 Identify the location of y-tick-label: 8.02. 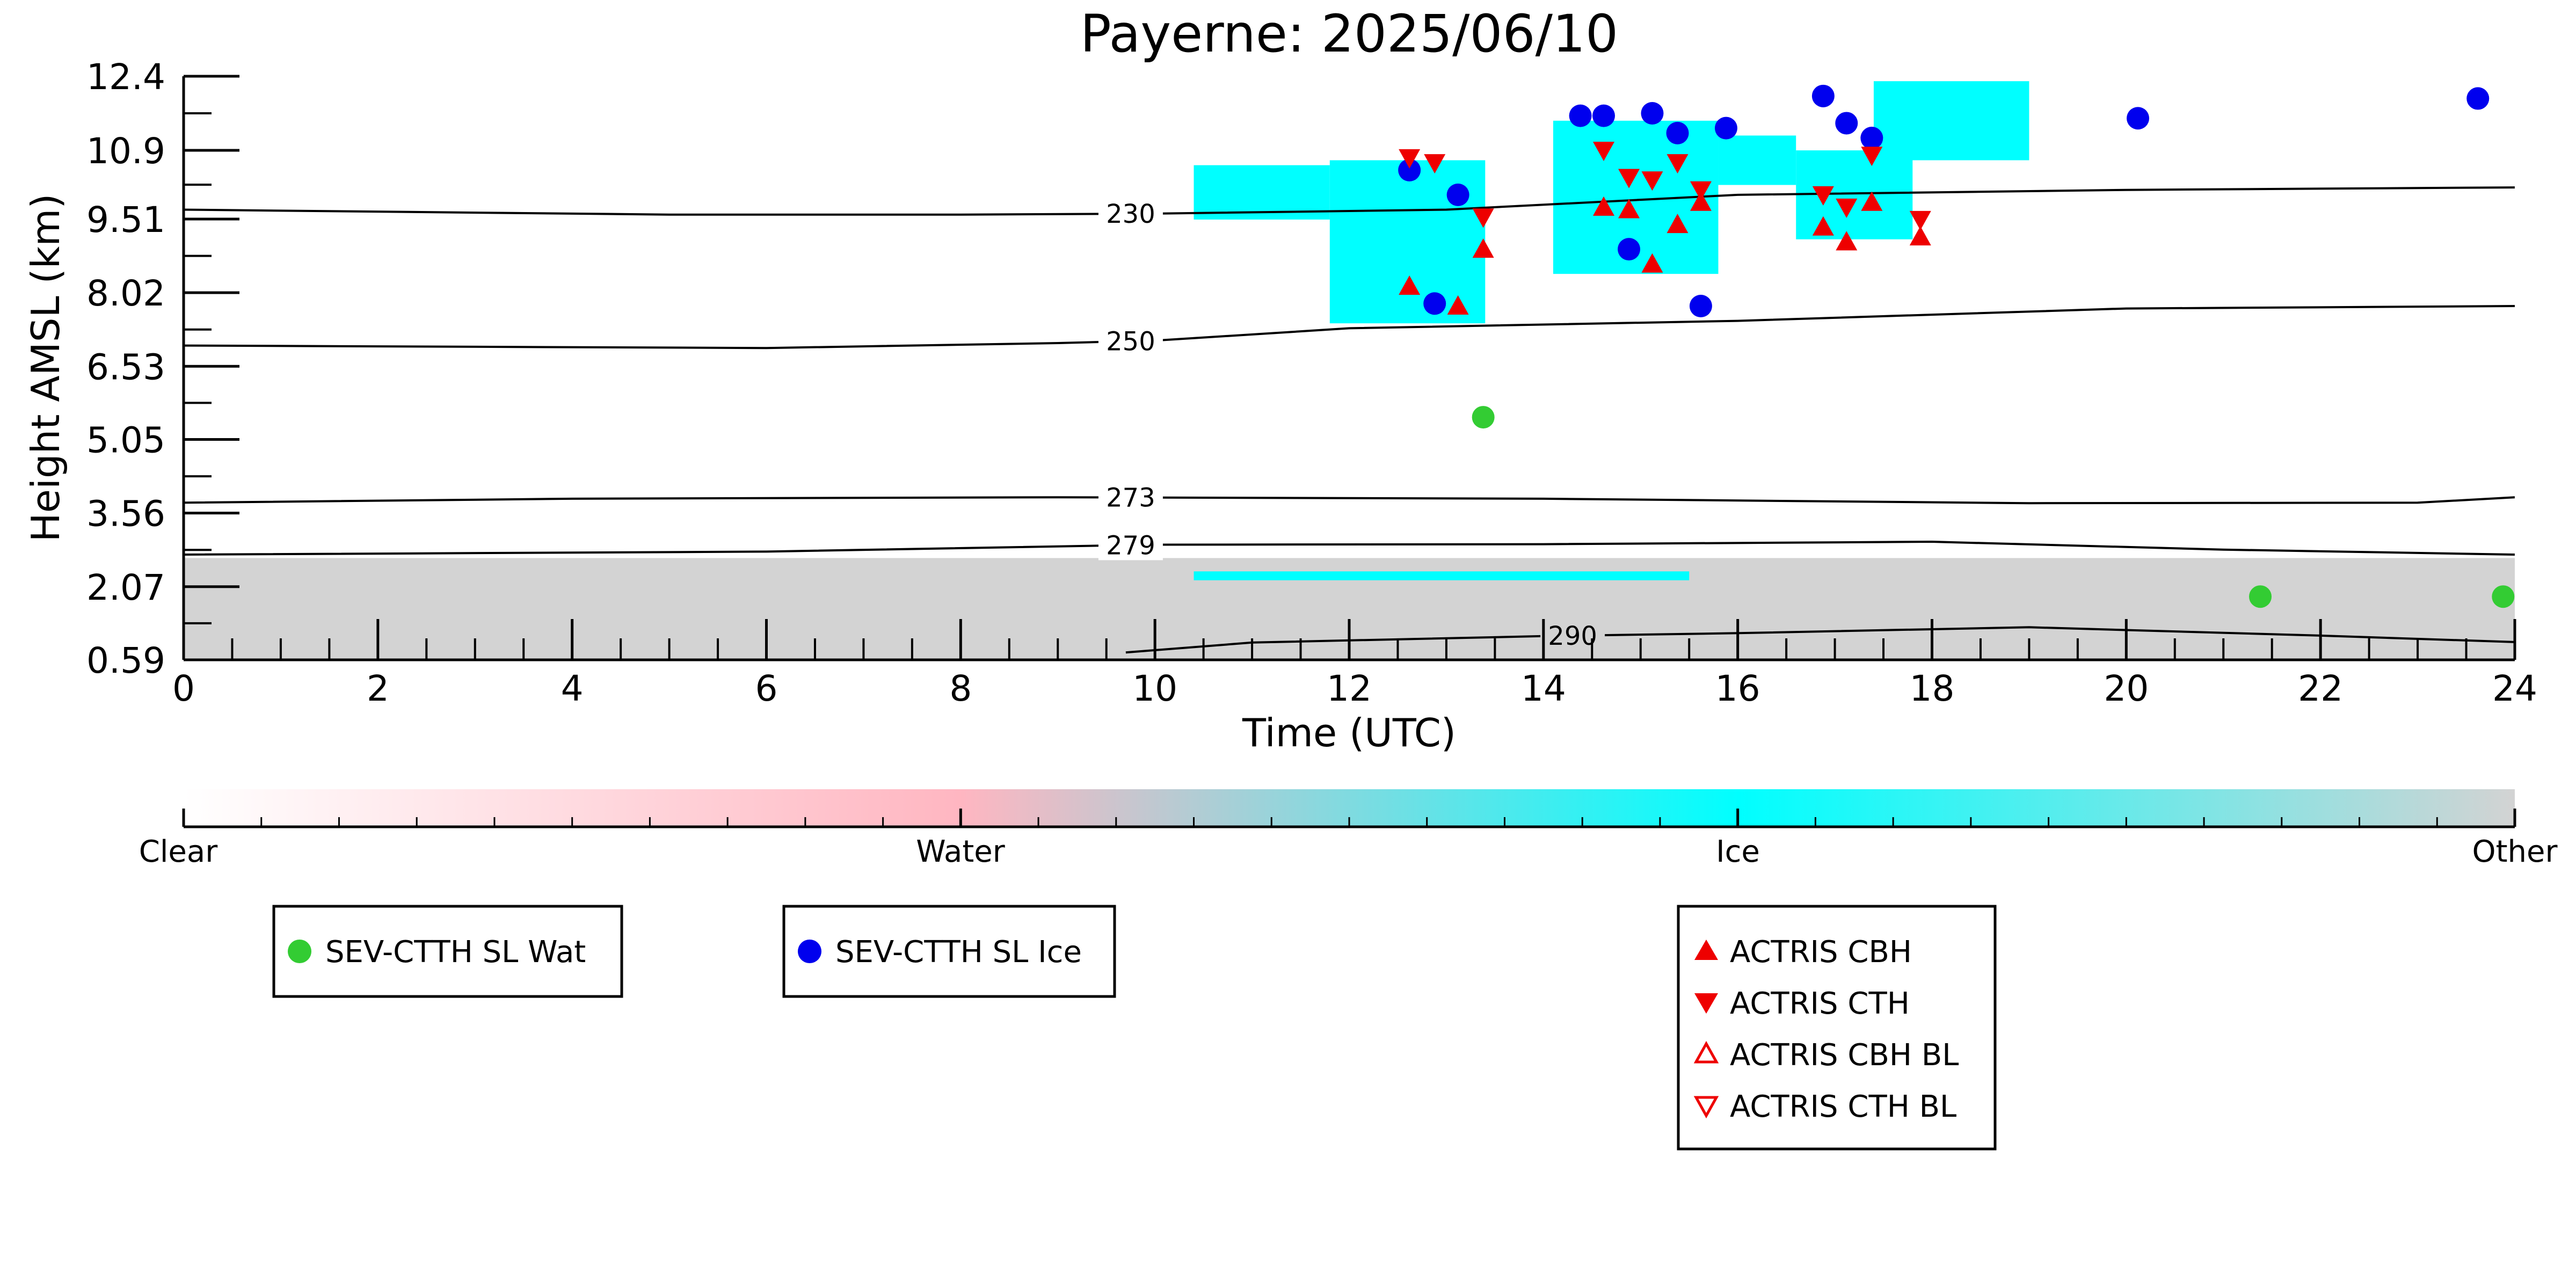
(125, 293).